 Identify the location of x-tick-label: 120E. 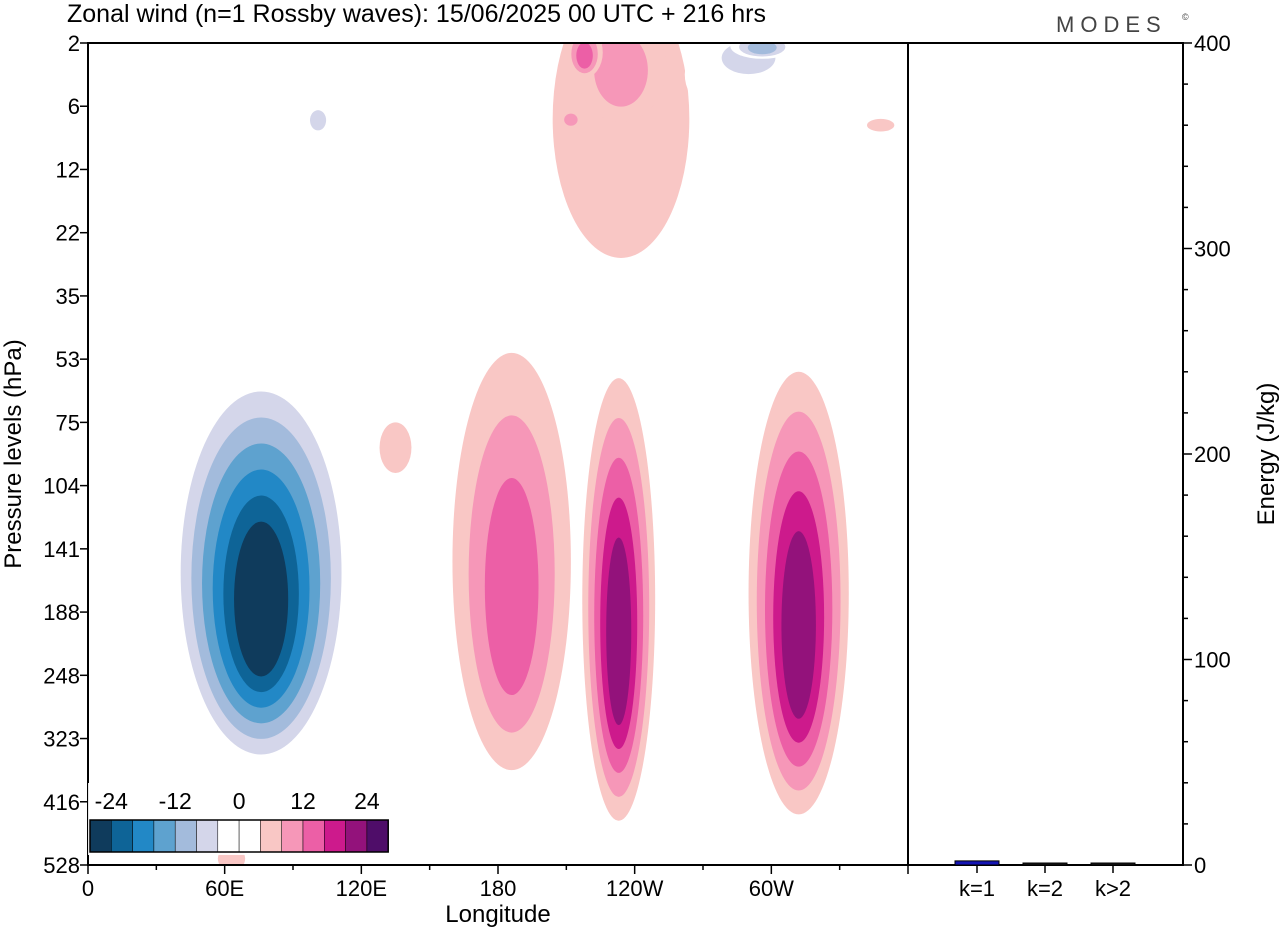
(361, 888).